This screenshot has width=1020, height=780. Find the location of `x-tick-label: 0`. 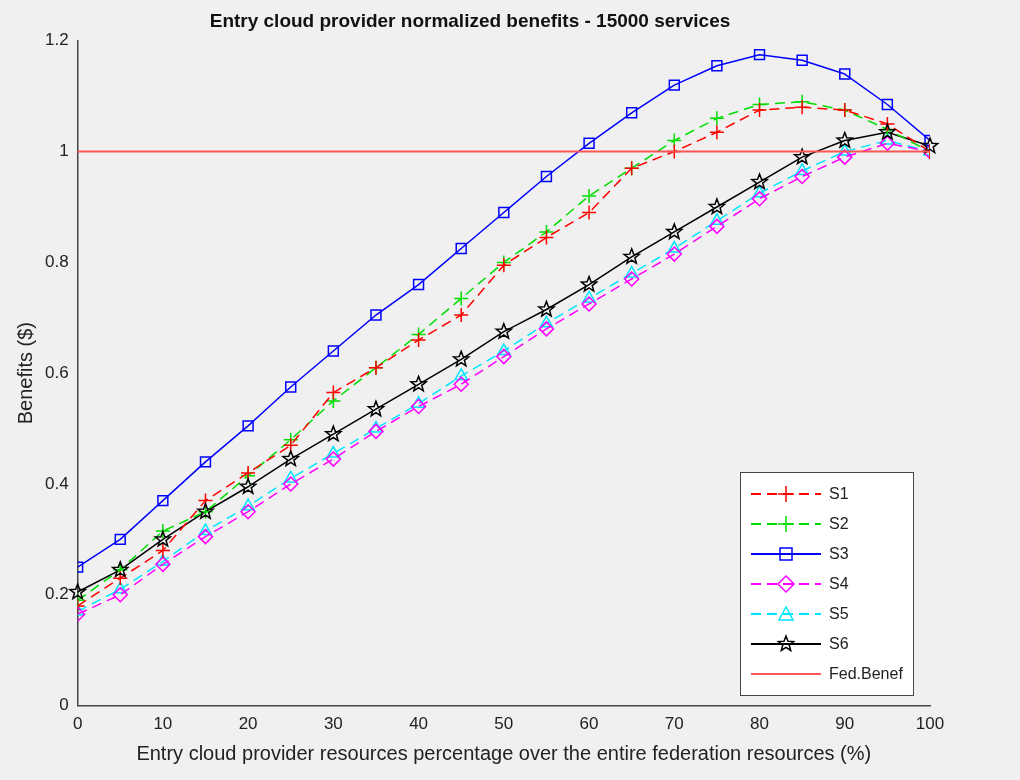

x-tick-label: 0 is located at coordinates (77, 724).